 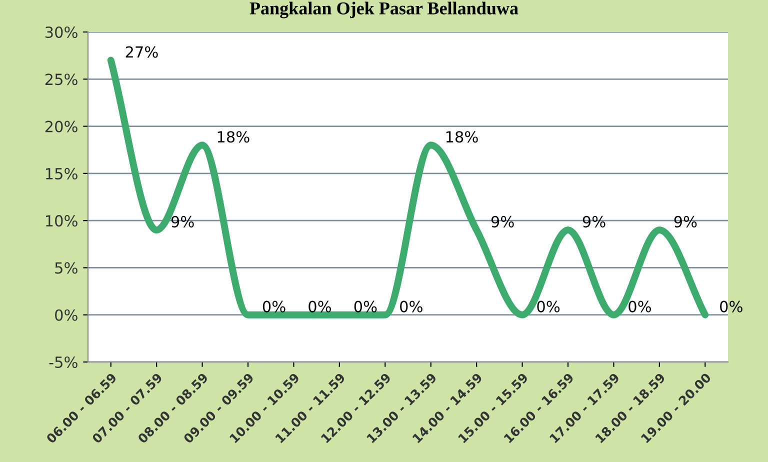 I want to click on y-tick-label: 30%, so click(x=61, y=32).